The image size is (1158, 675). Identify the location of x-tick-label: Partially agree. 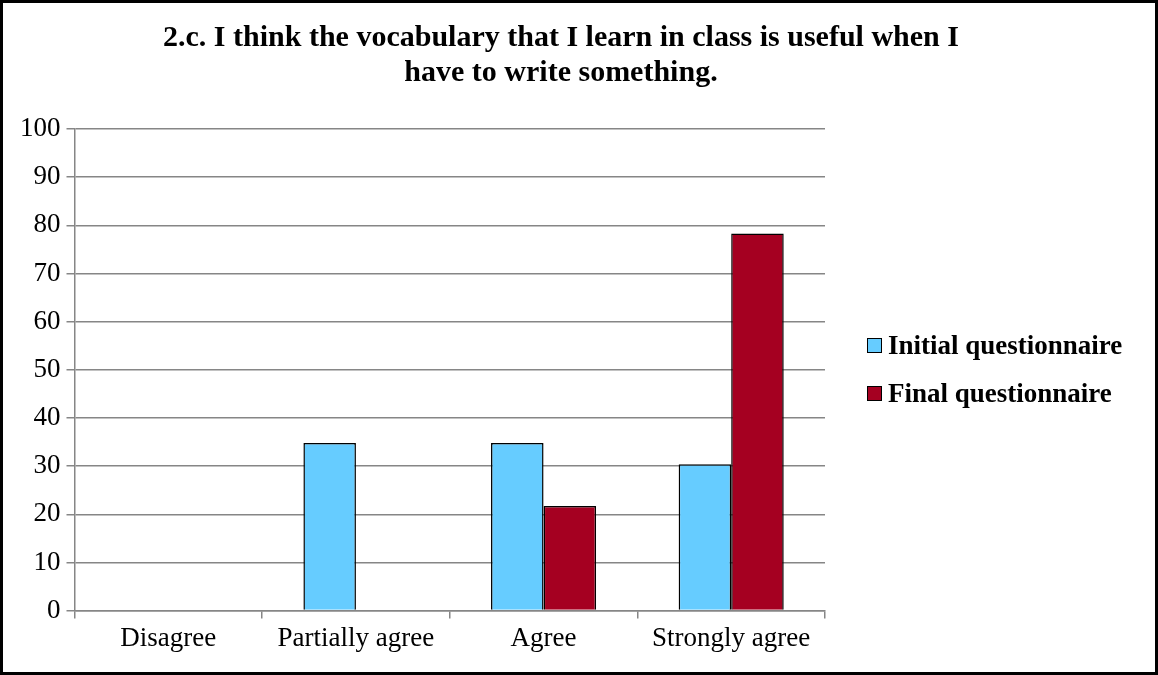
(356, 636).